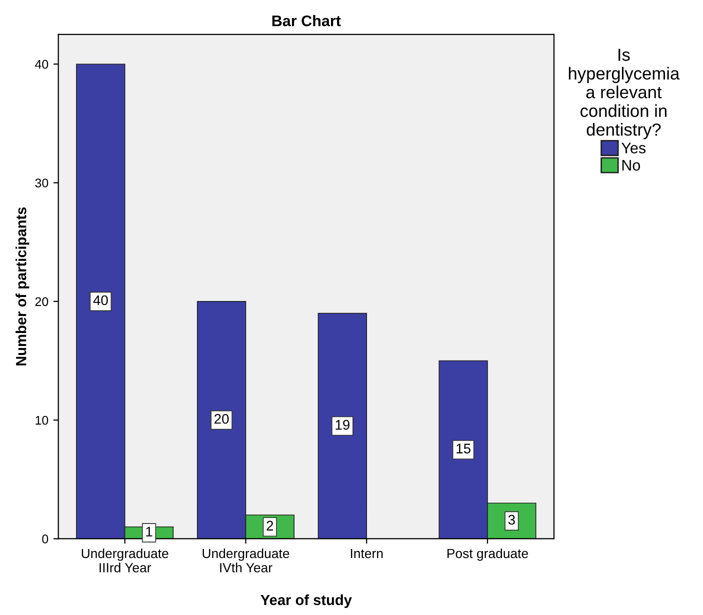 The height and width of the screenshot is (615, 703). I want to click on bar, so click(343, 425).